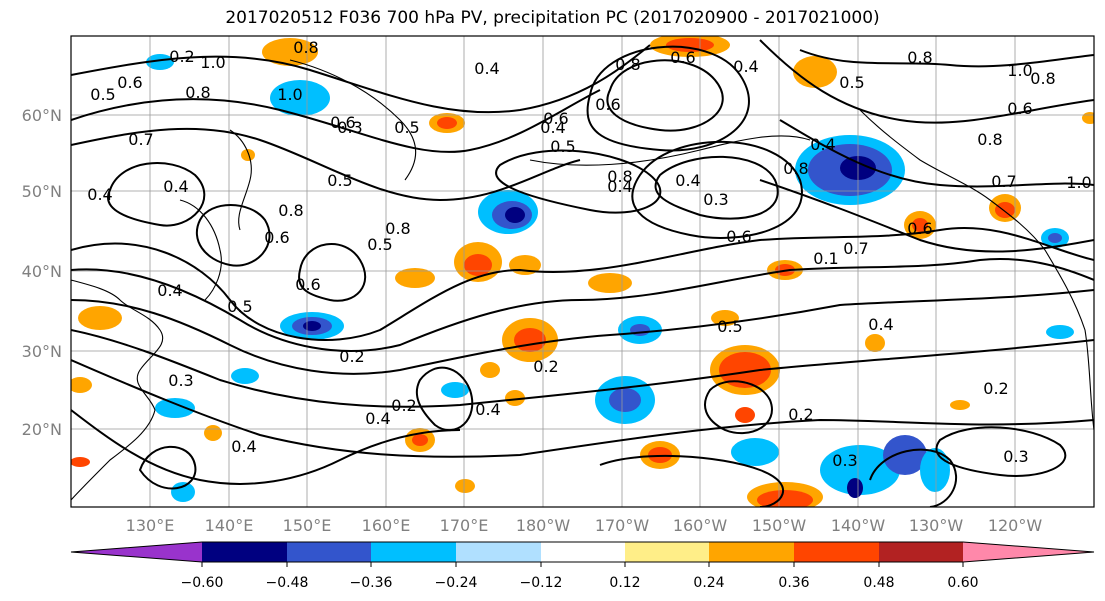 This screenshot has height=601, width=1105. Describe the element at coordinates (541, 583) in the screenshot. I see `colorbar-tick-label: −0.12` at that location.